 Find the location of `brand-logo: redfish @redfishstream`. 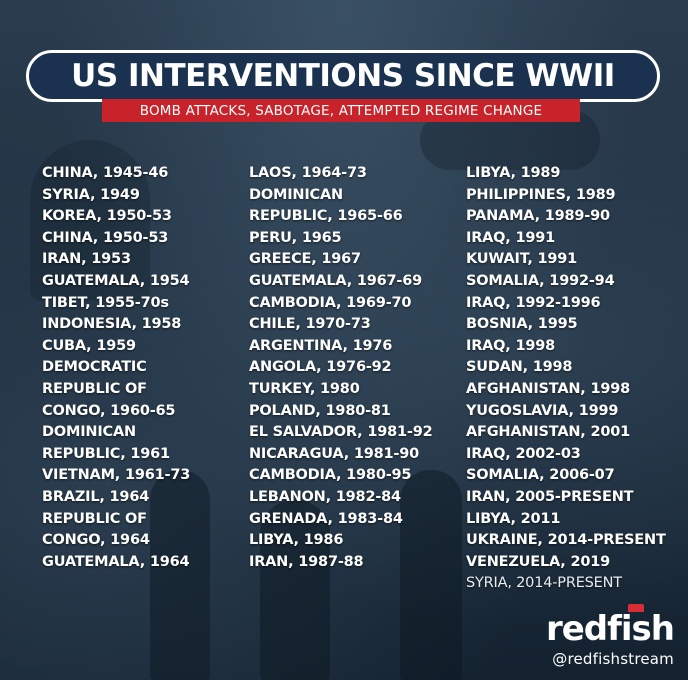

brand-logo: redfish @redfishstream is located at coordinates (610, 636).